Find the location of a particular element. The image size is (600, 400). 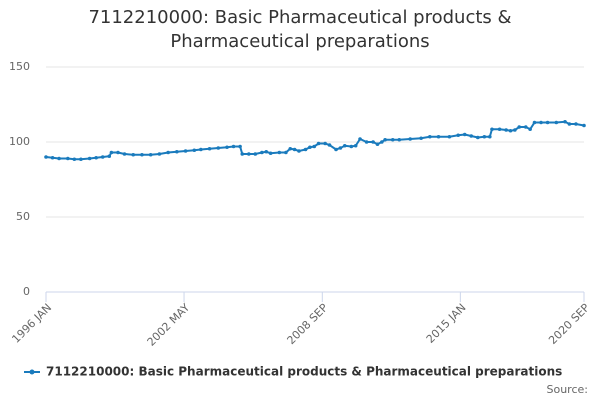

legend-marker is located at coordinates (32, 372).